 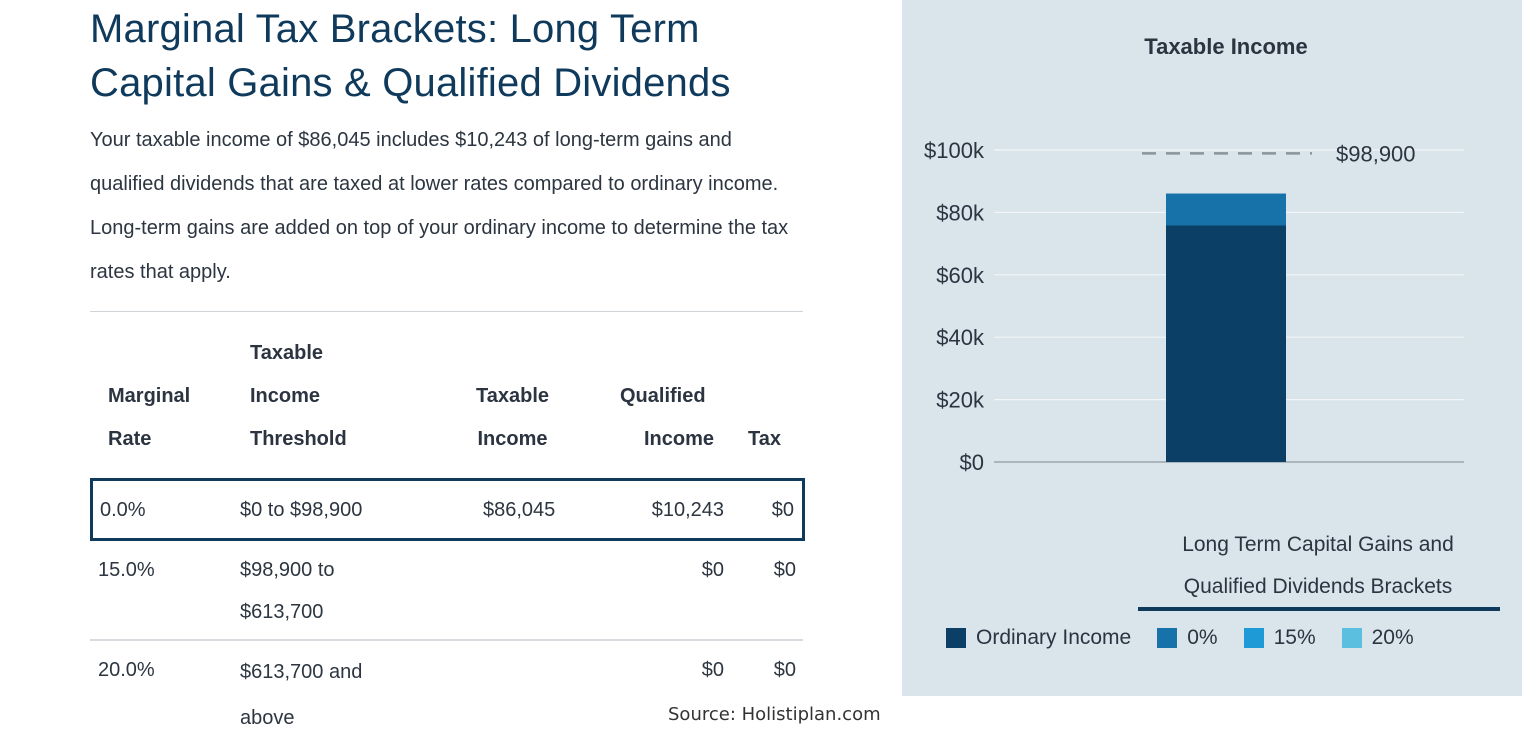 I want to click on legend-item: 0%, so click(x=1187, y=638).